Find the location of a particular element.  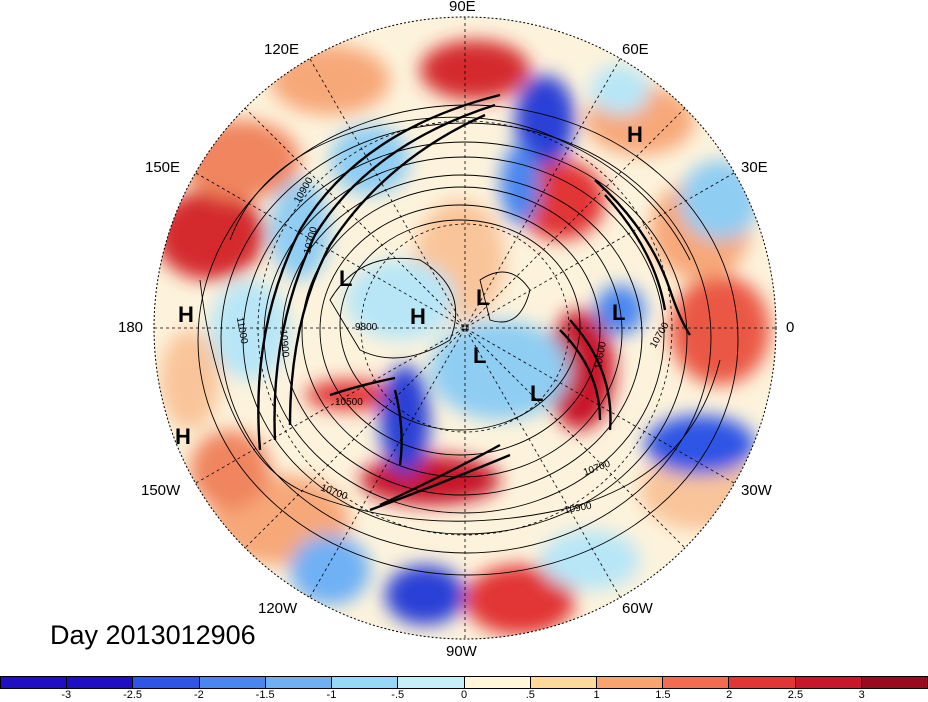

colorbar-tick-label: -2 is located at coordinates (198, 695).